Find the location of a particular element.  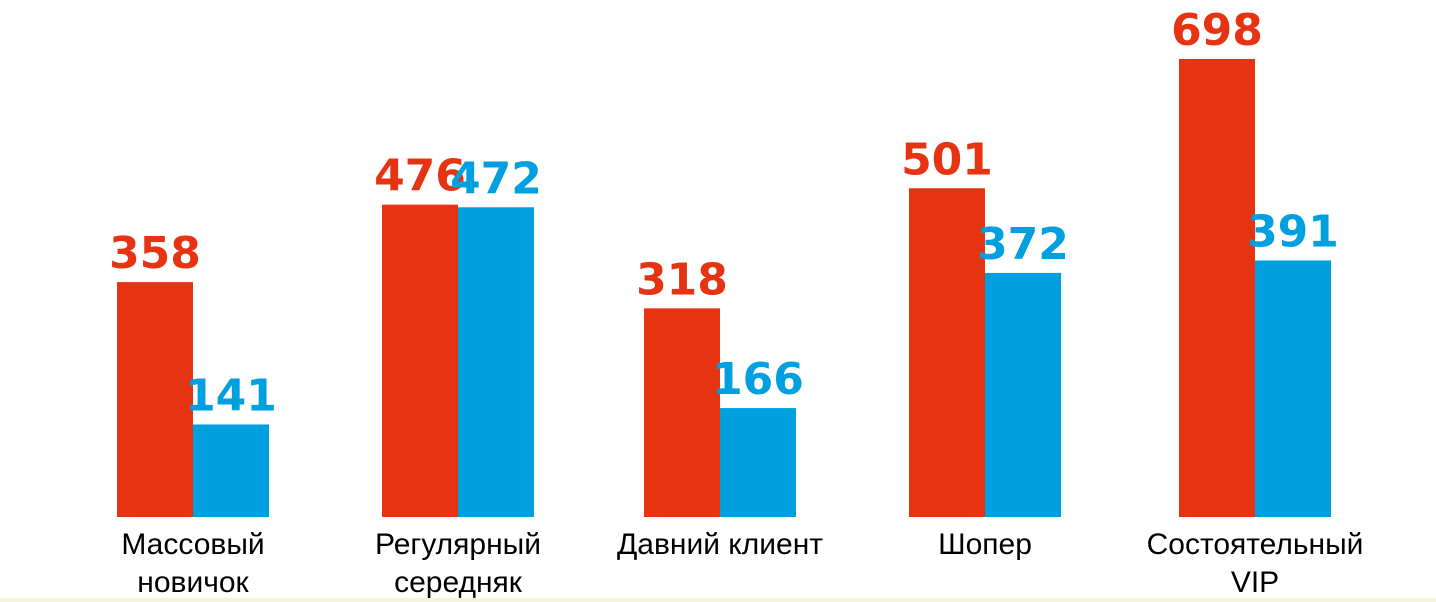

bar-series1-cat2 is located at coordinates (420, 361).